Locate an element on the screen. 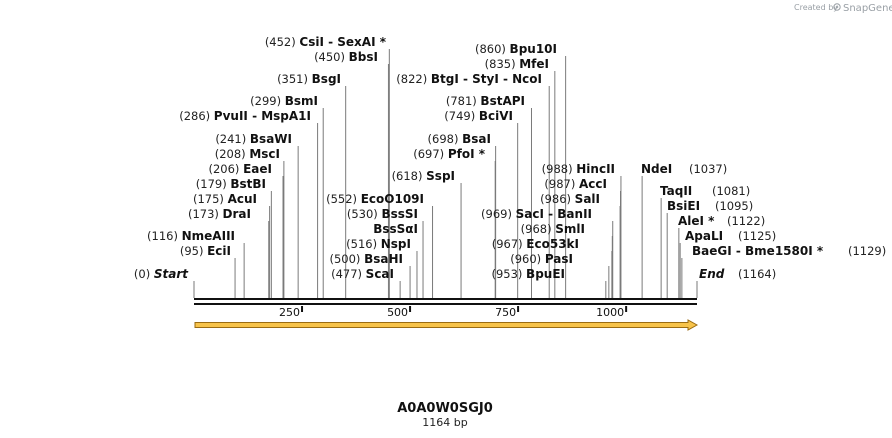 The image size is (892, 438). site-position-sites_far-3: (1122) is located at coordinates (746, 221).